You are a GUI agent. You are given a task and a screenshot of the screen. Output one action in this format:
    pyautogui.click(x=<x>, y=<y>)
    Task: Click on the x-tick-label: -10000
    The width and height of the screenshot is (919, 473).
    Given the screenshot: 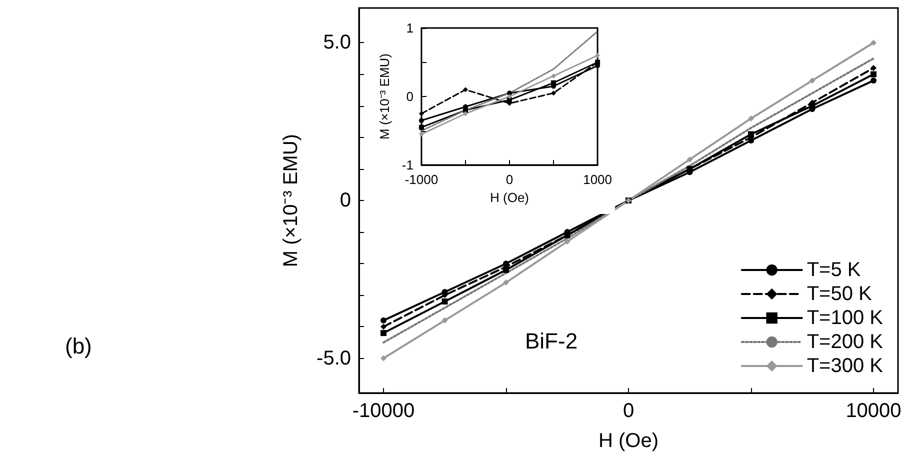 What is the action you would take?
    pyautogui.click(x=383, y=411)
    